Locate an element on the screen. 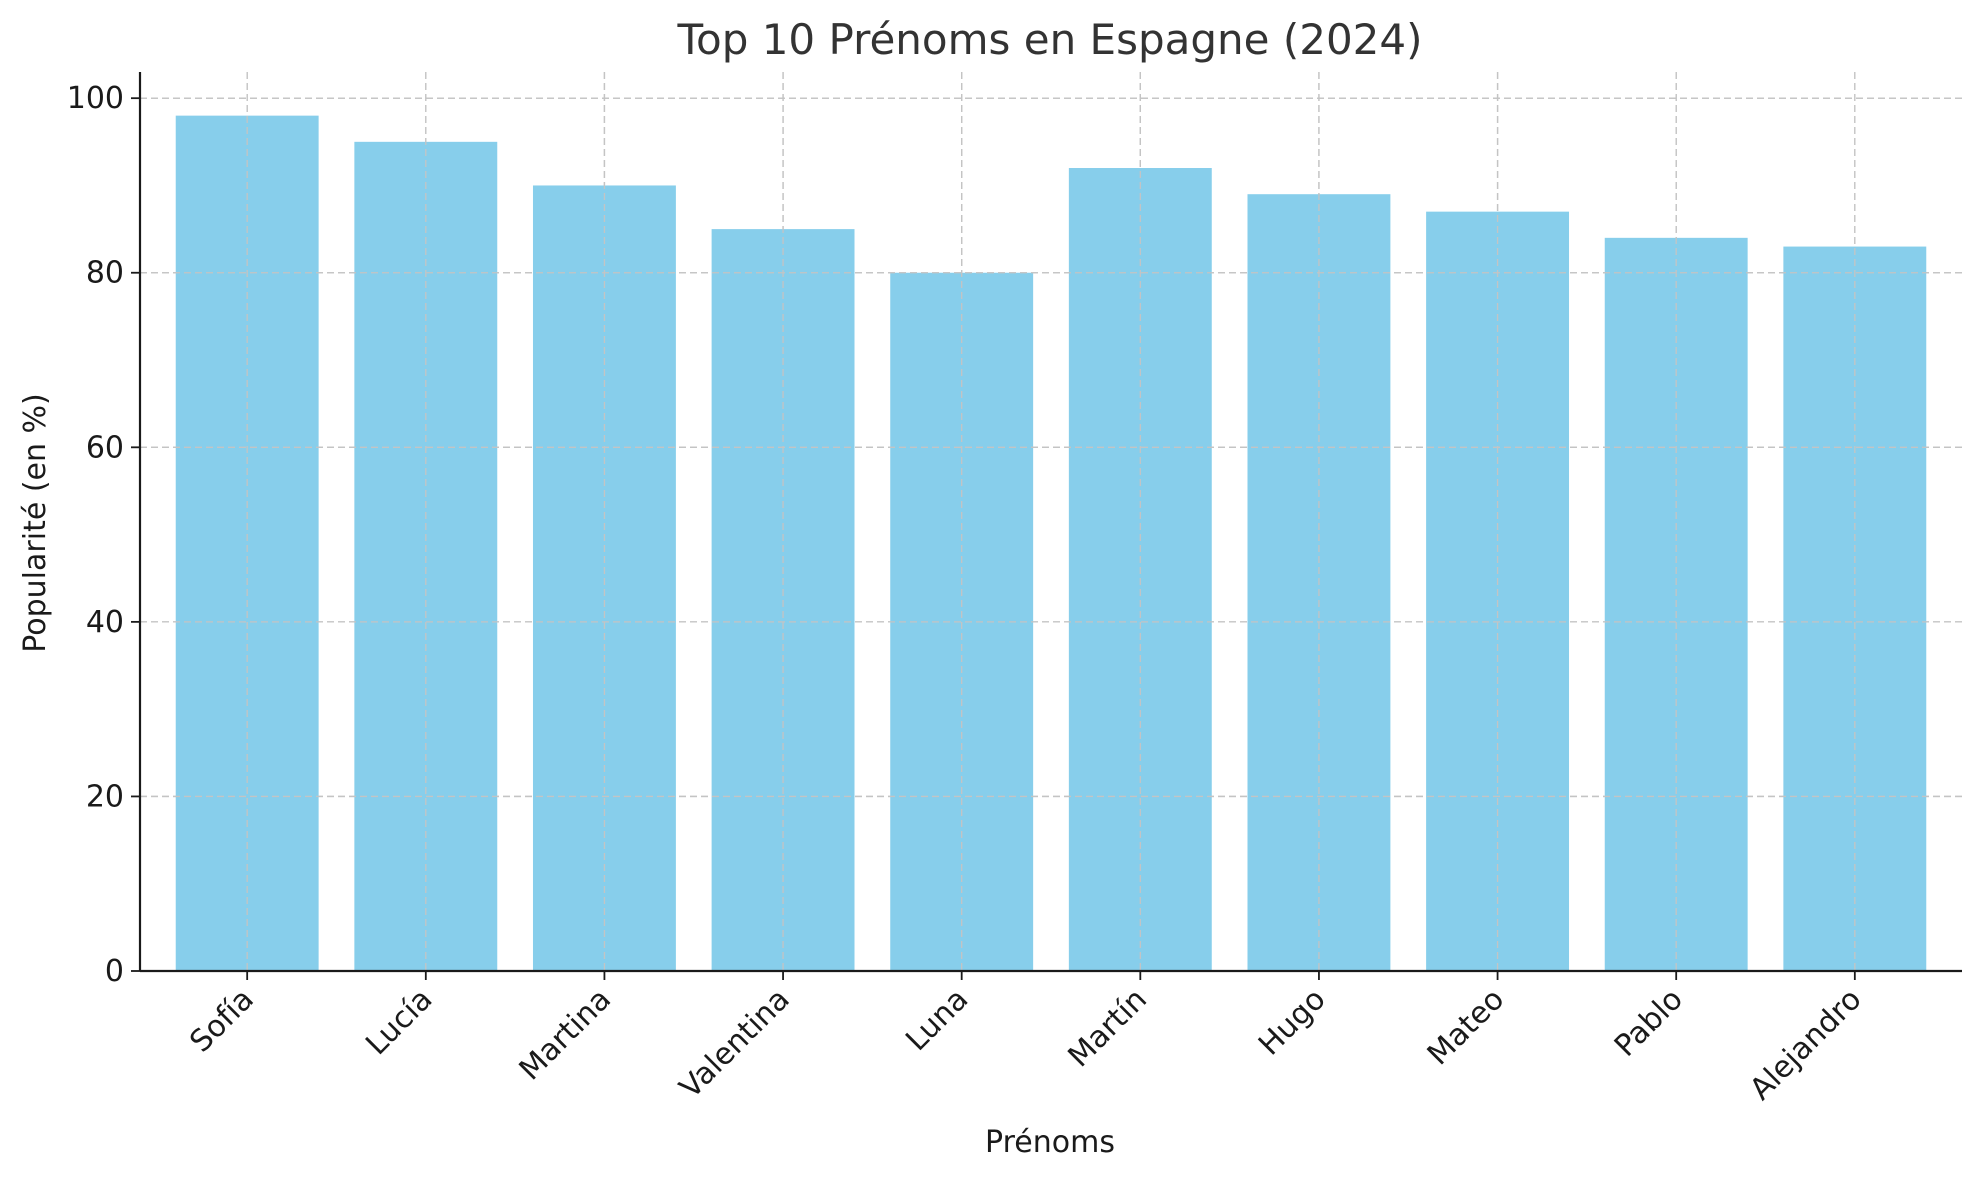  x-tick-label: Luna is located at coordinates (937, 1020).